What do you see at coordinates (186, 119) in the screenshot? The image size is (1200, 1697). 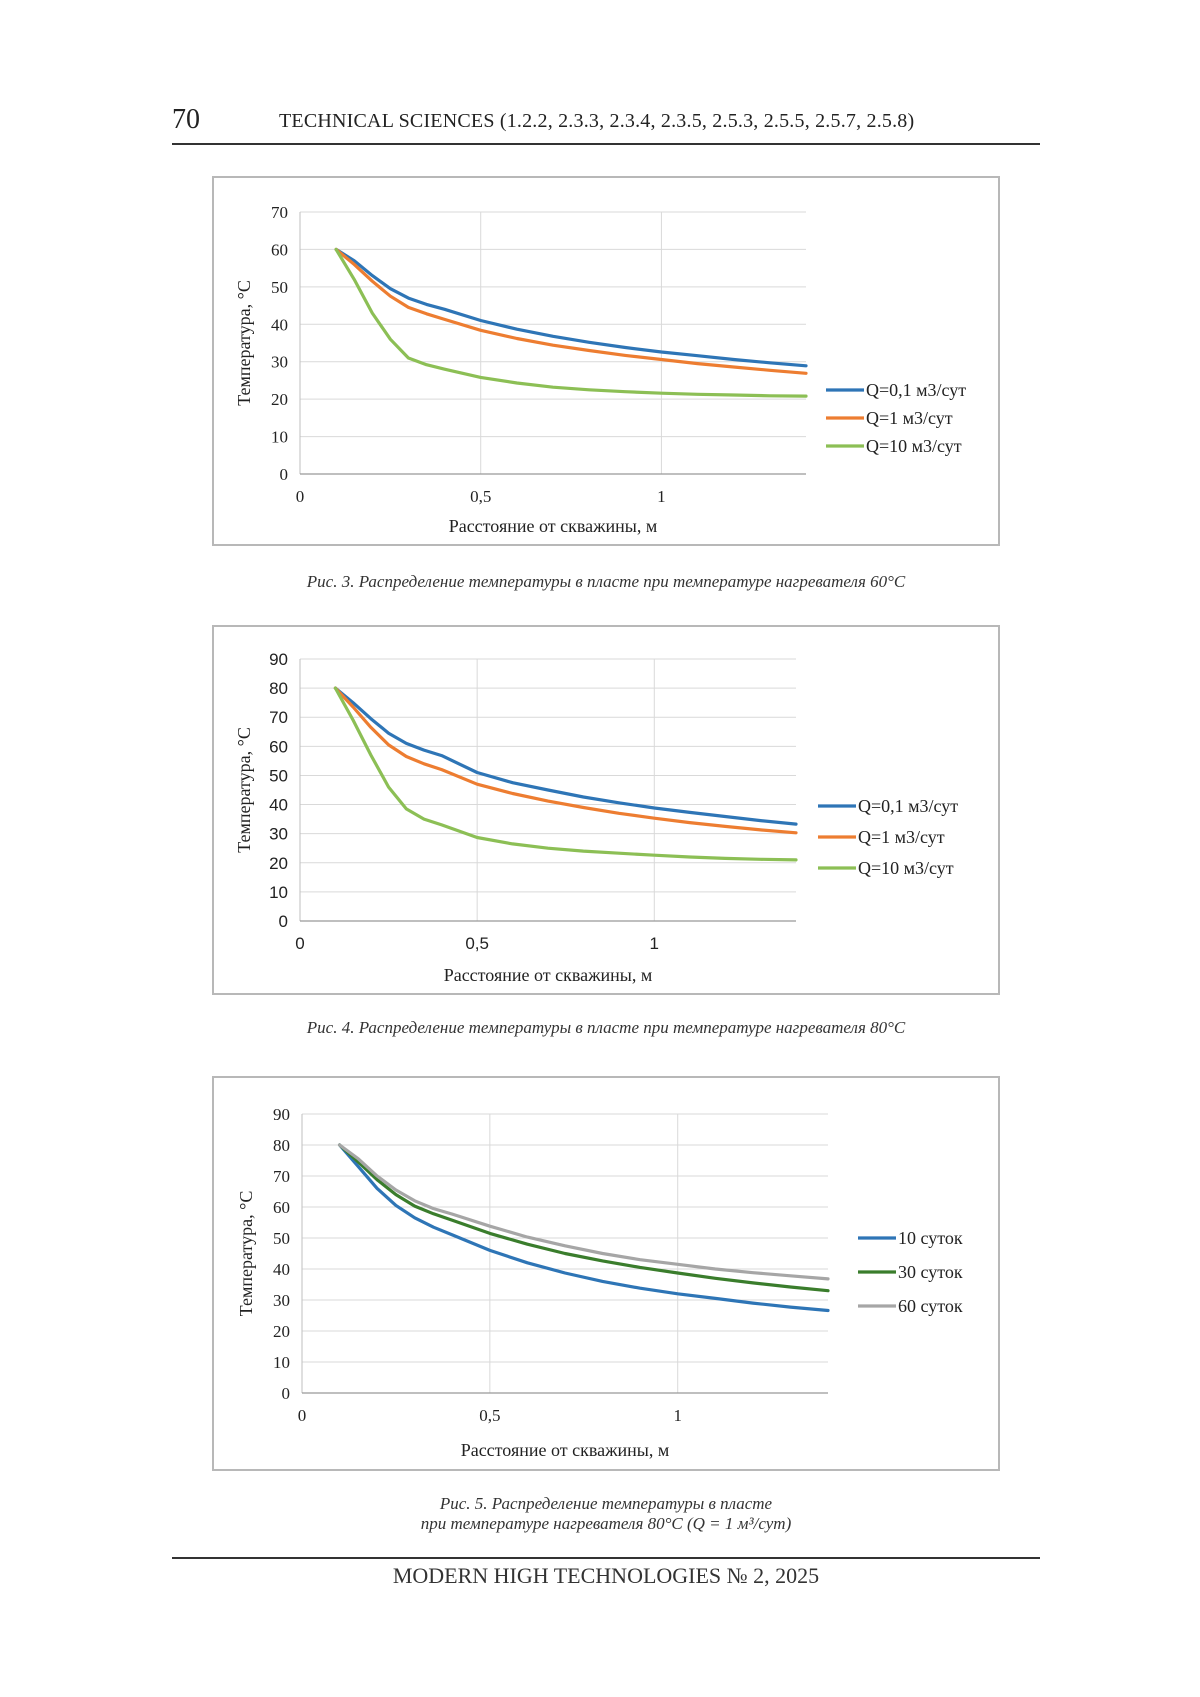 I see `page-number: 70` at bounding box center [186, 119].